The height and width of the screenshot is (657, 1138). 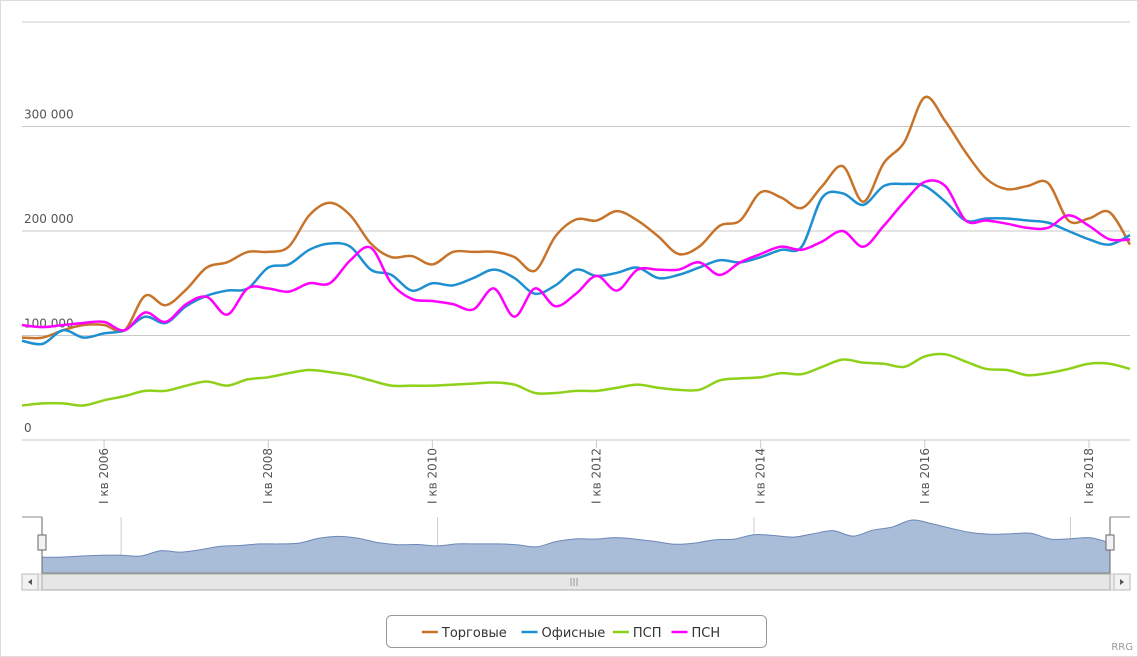 I want to click on legend-label: Офисные, so click(x=574, y=633).